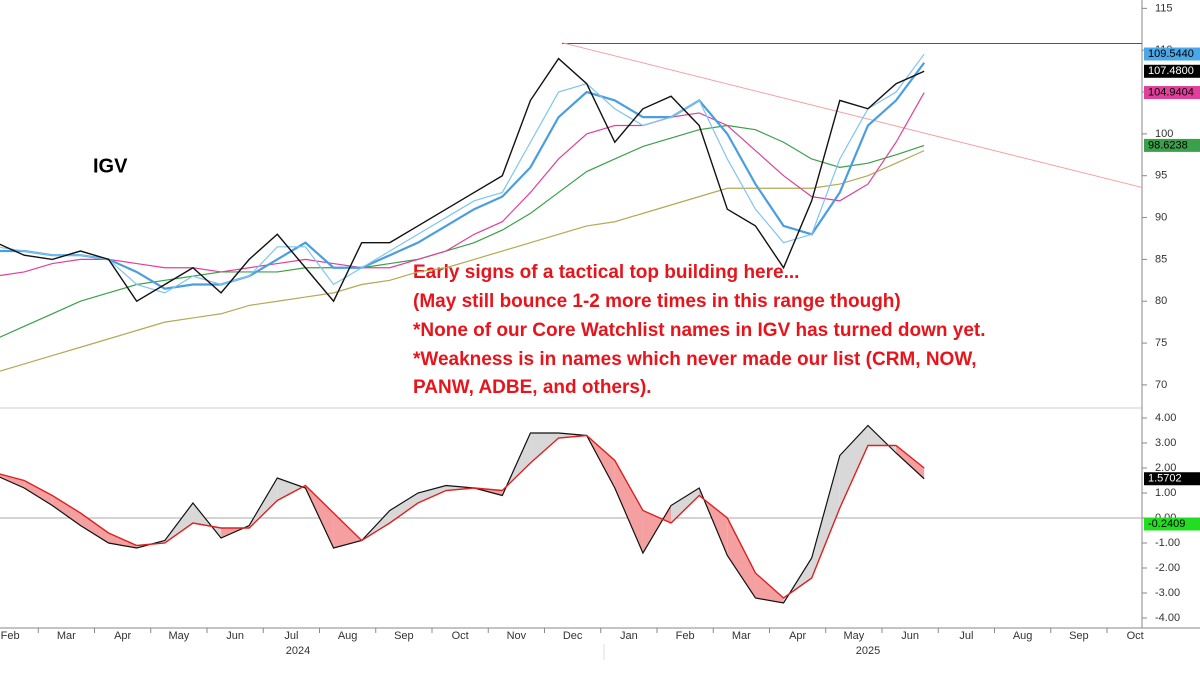  Describe the element at coordinates (532, 387) in the screenshot. I see `annotation: PANW, ADBE, and others).` at that location.